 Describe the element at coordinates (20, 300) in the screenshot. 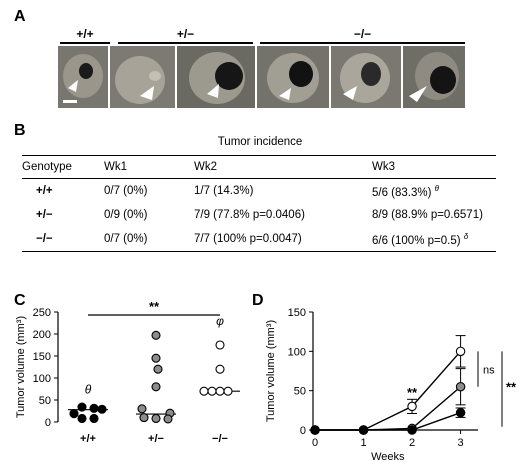

I see `panel-c-label: C` at that location.